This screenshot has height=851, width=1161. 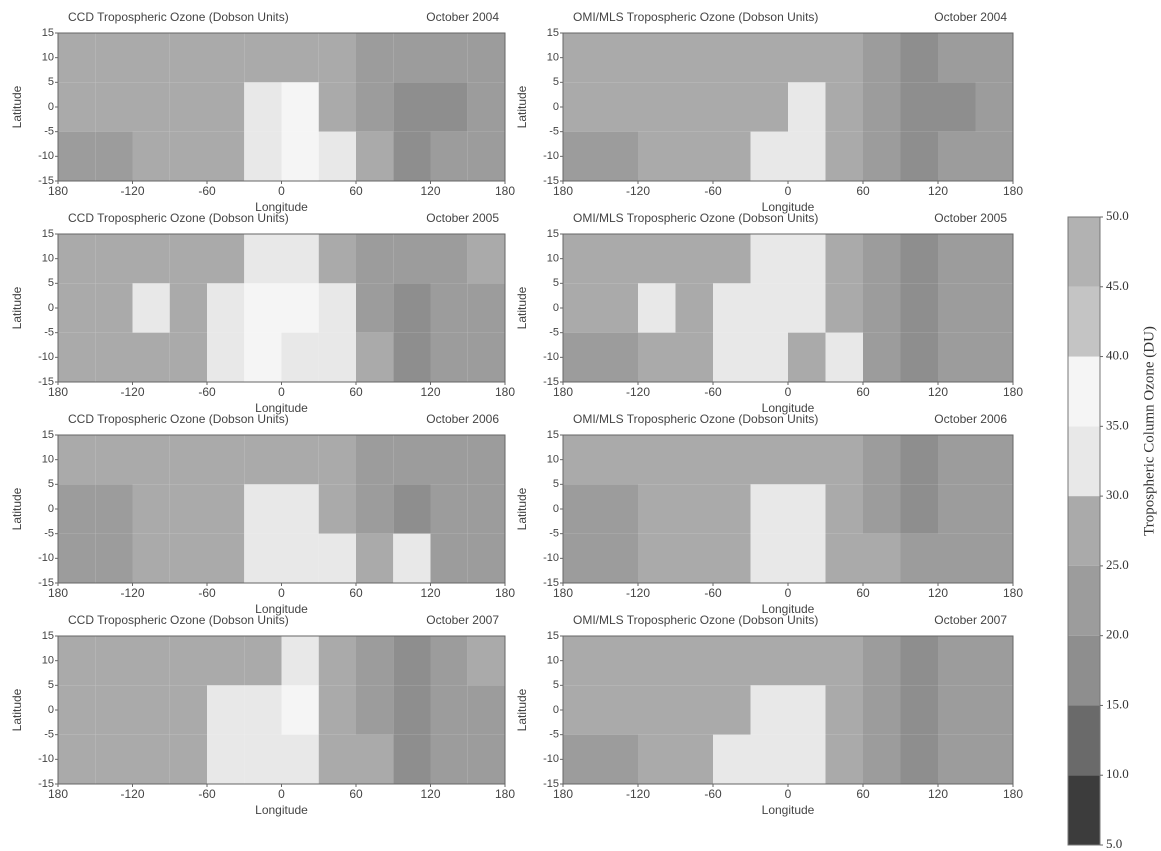 I want to click on colorbar-tick-label: 35.0, so click(x=1117, y=424).